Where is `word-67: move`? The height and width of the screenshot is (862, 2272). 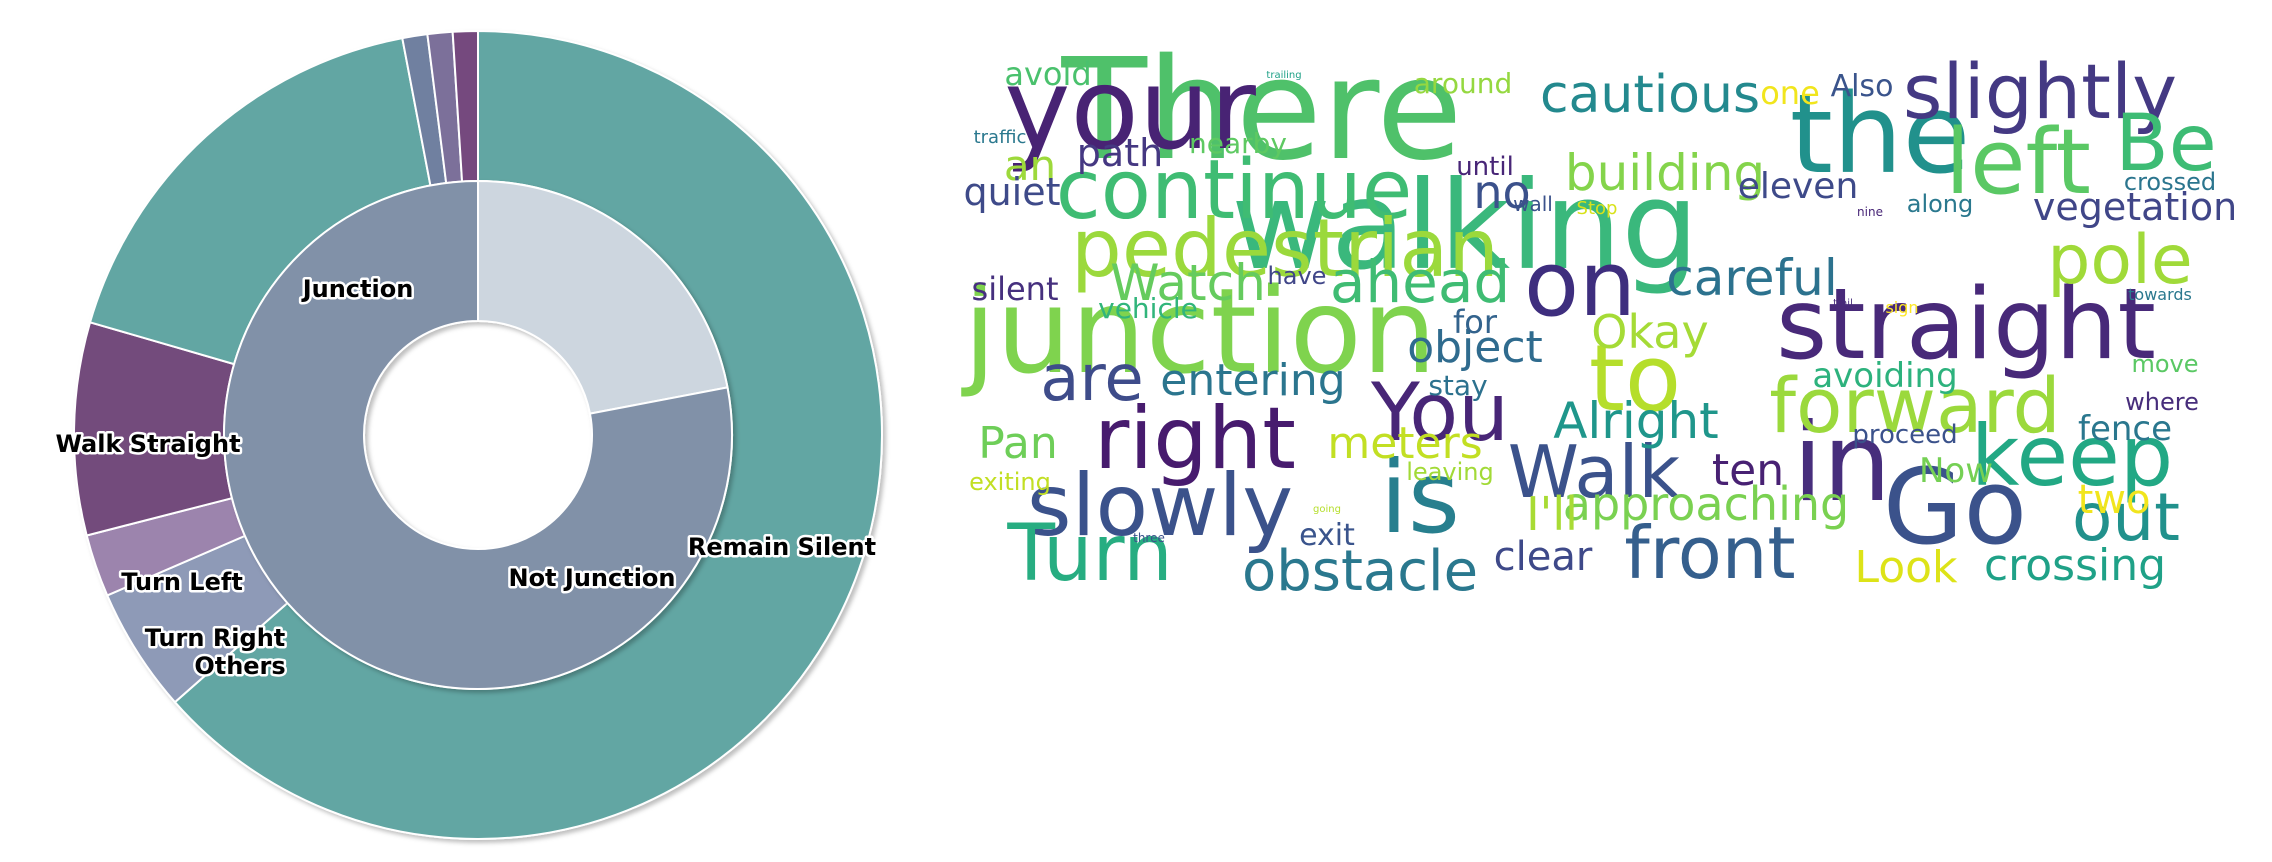 word-67: move is located at coordinates (2164, 364).